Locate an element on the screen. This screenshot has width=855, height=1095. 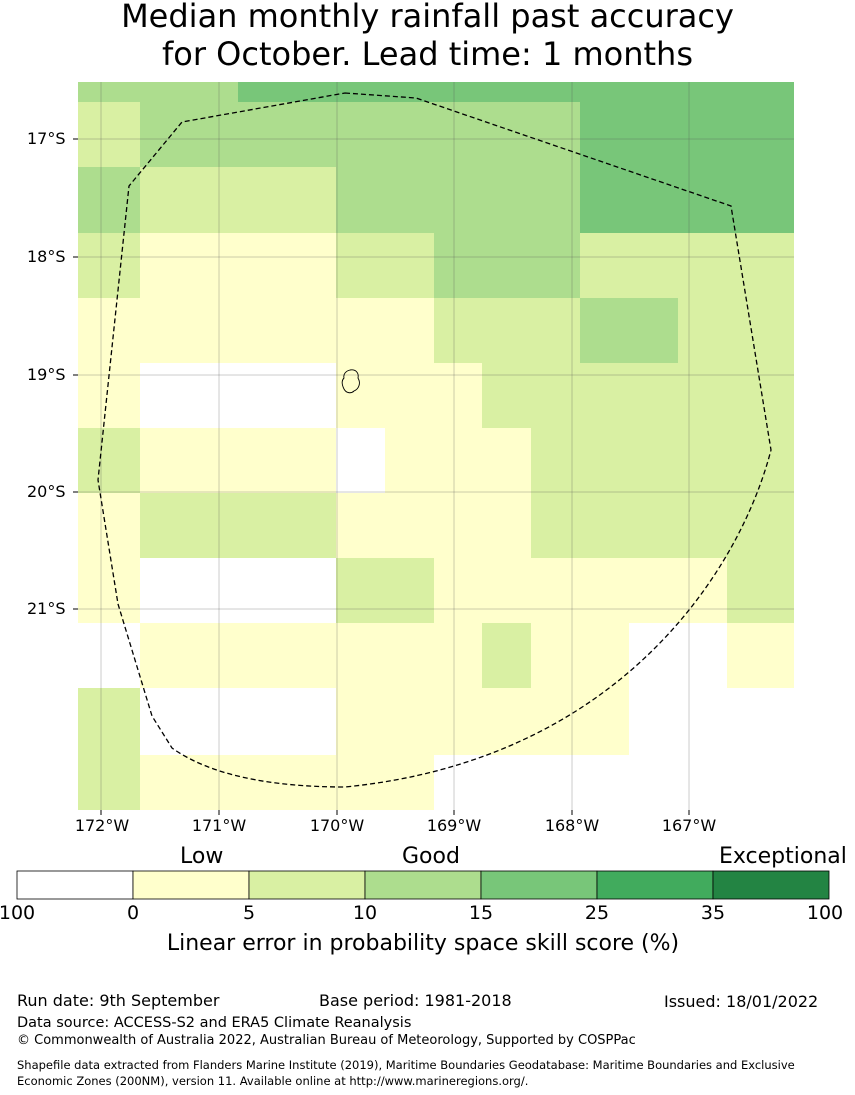
lat-label-17s: 17°S is located at coordinates (46, 138).